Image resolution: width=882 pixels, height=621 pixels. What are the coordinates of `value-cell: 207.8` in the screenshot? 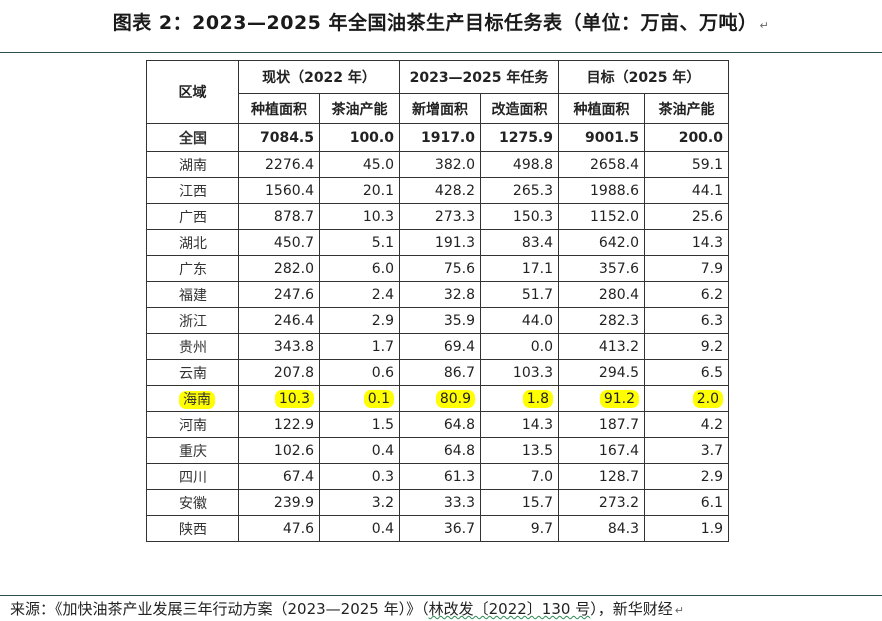 It's located at (279, 372).